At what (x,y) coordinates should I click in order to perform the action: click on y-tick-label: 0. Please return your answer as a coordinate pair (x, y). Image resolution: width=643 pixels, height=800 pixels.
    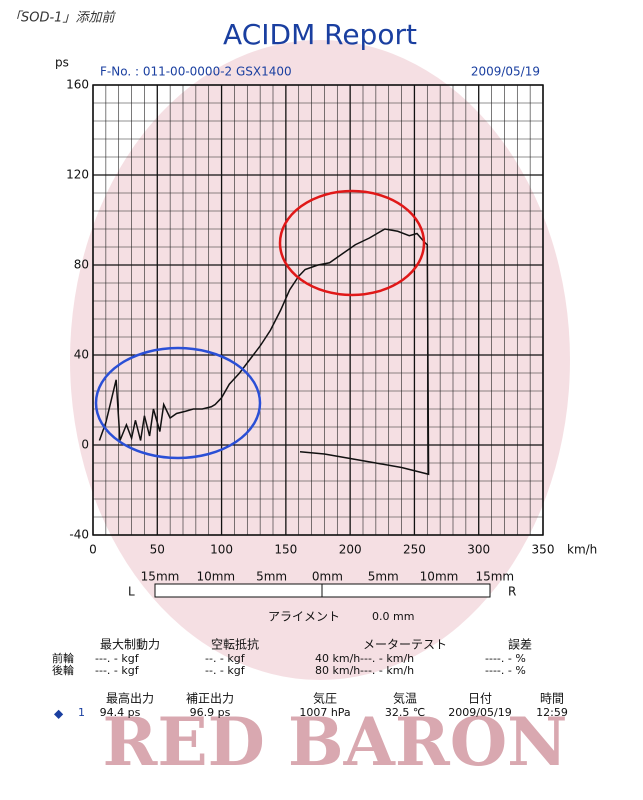
    Looking at the image, I should click on (85, 445).